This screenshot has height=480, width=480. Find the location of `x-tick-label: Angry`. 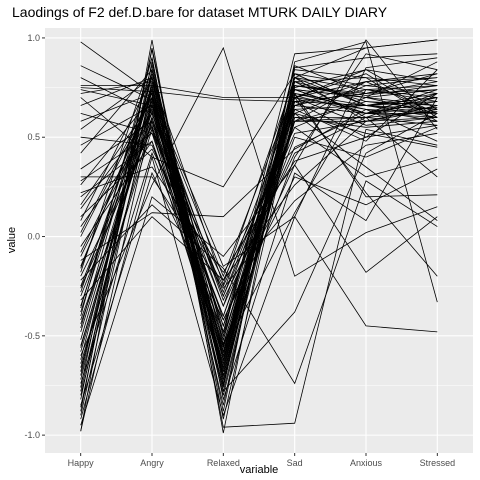

x-tick-label: Angry is located at coordinates (152, 463).